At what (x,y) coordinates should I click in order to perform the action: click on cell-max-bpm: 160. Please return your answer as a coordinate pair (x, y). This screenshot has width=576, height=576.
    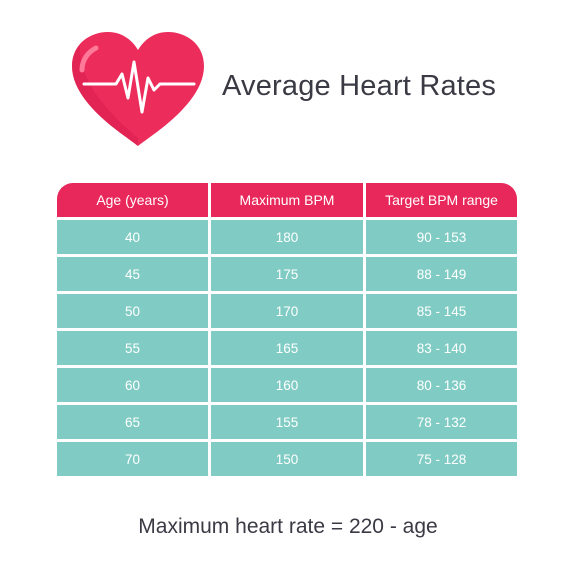
    Looking at the image, I should click on (287, 385).